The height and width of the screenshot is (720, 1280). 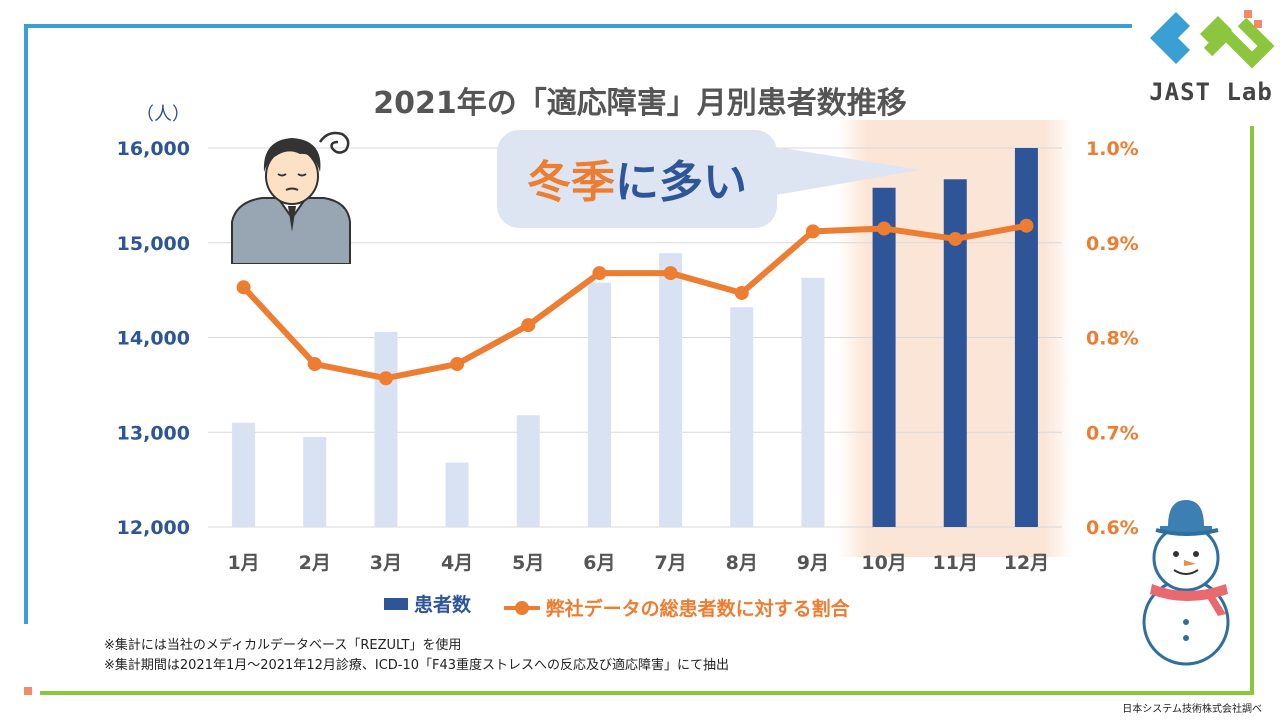 I want to click on legend-label-line: 弊社データの総患者数に対する割合, so click(x=697, y=609).